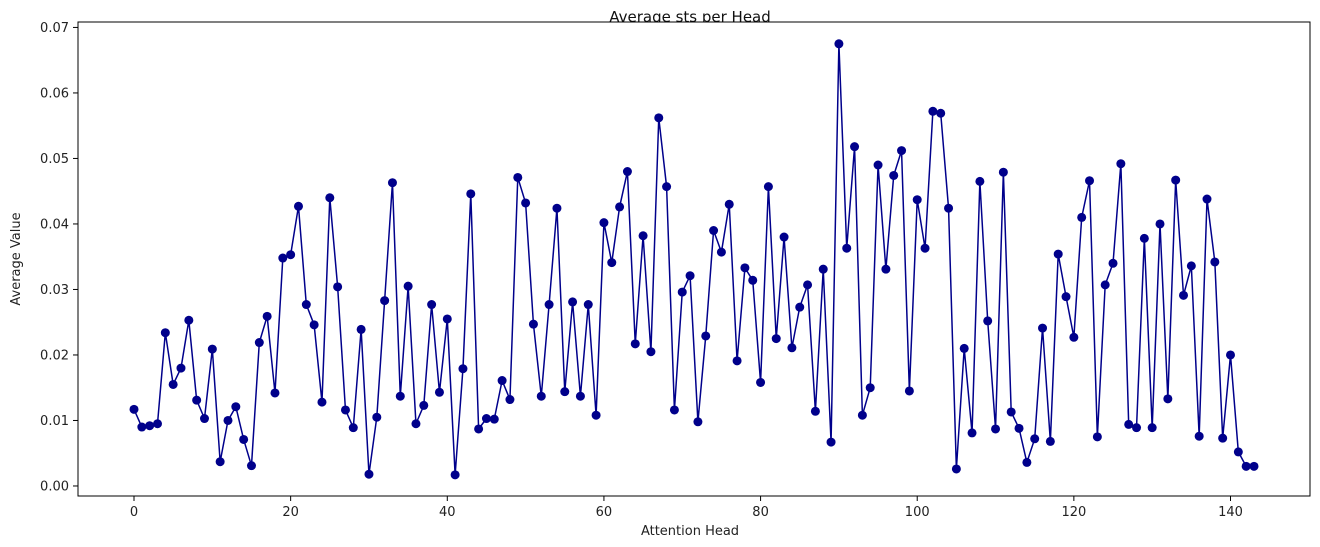 The height and width of the screenshot is (547, 1320). Describe the element at coordinates (54, 28) in the screenshot. I see `y-tick-label: 0.07` at that location.